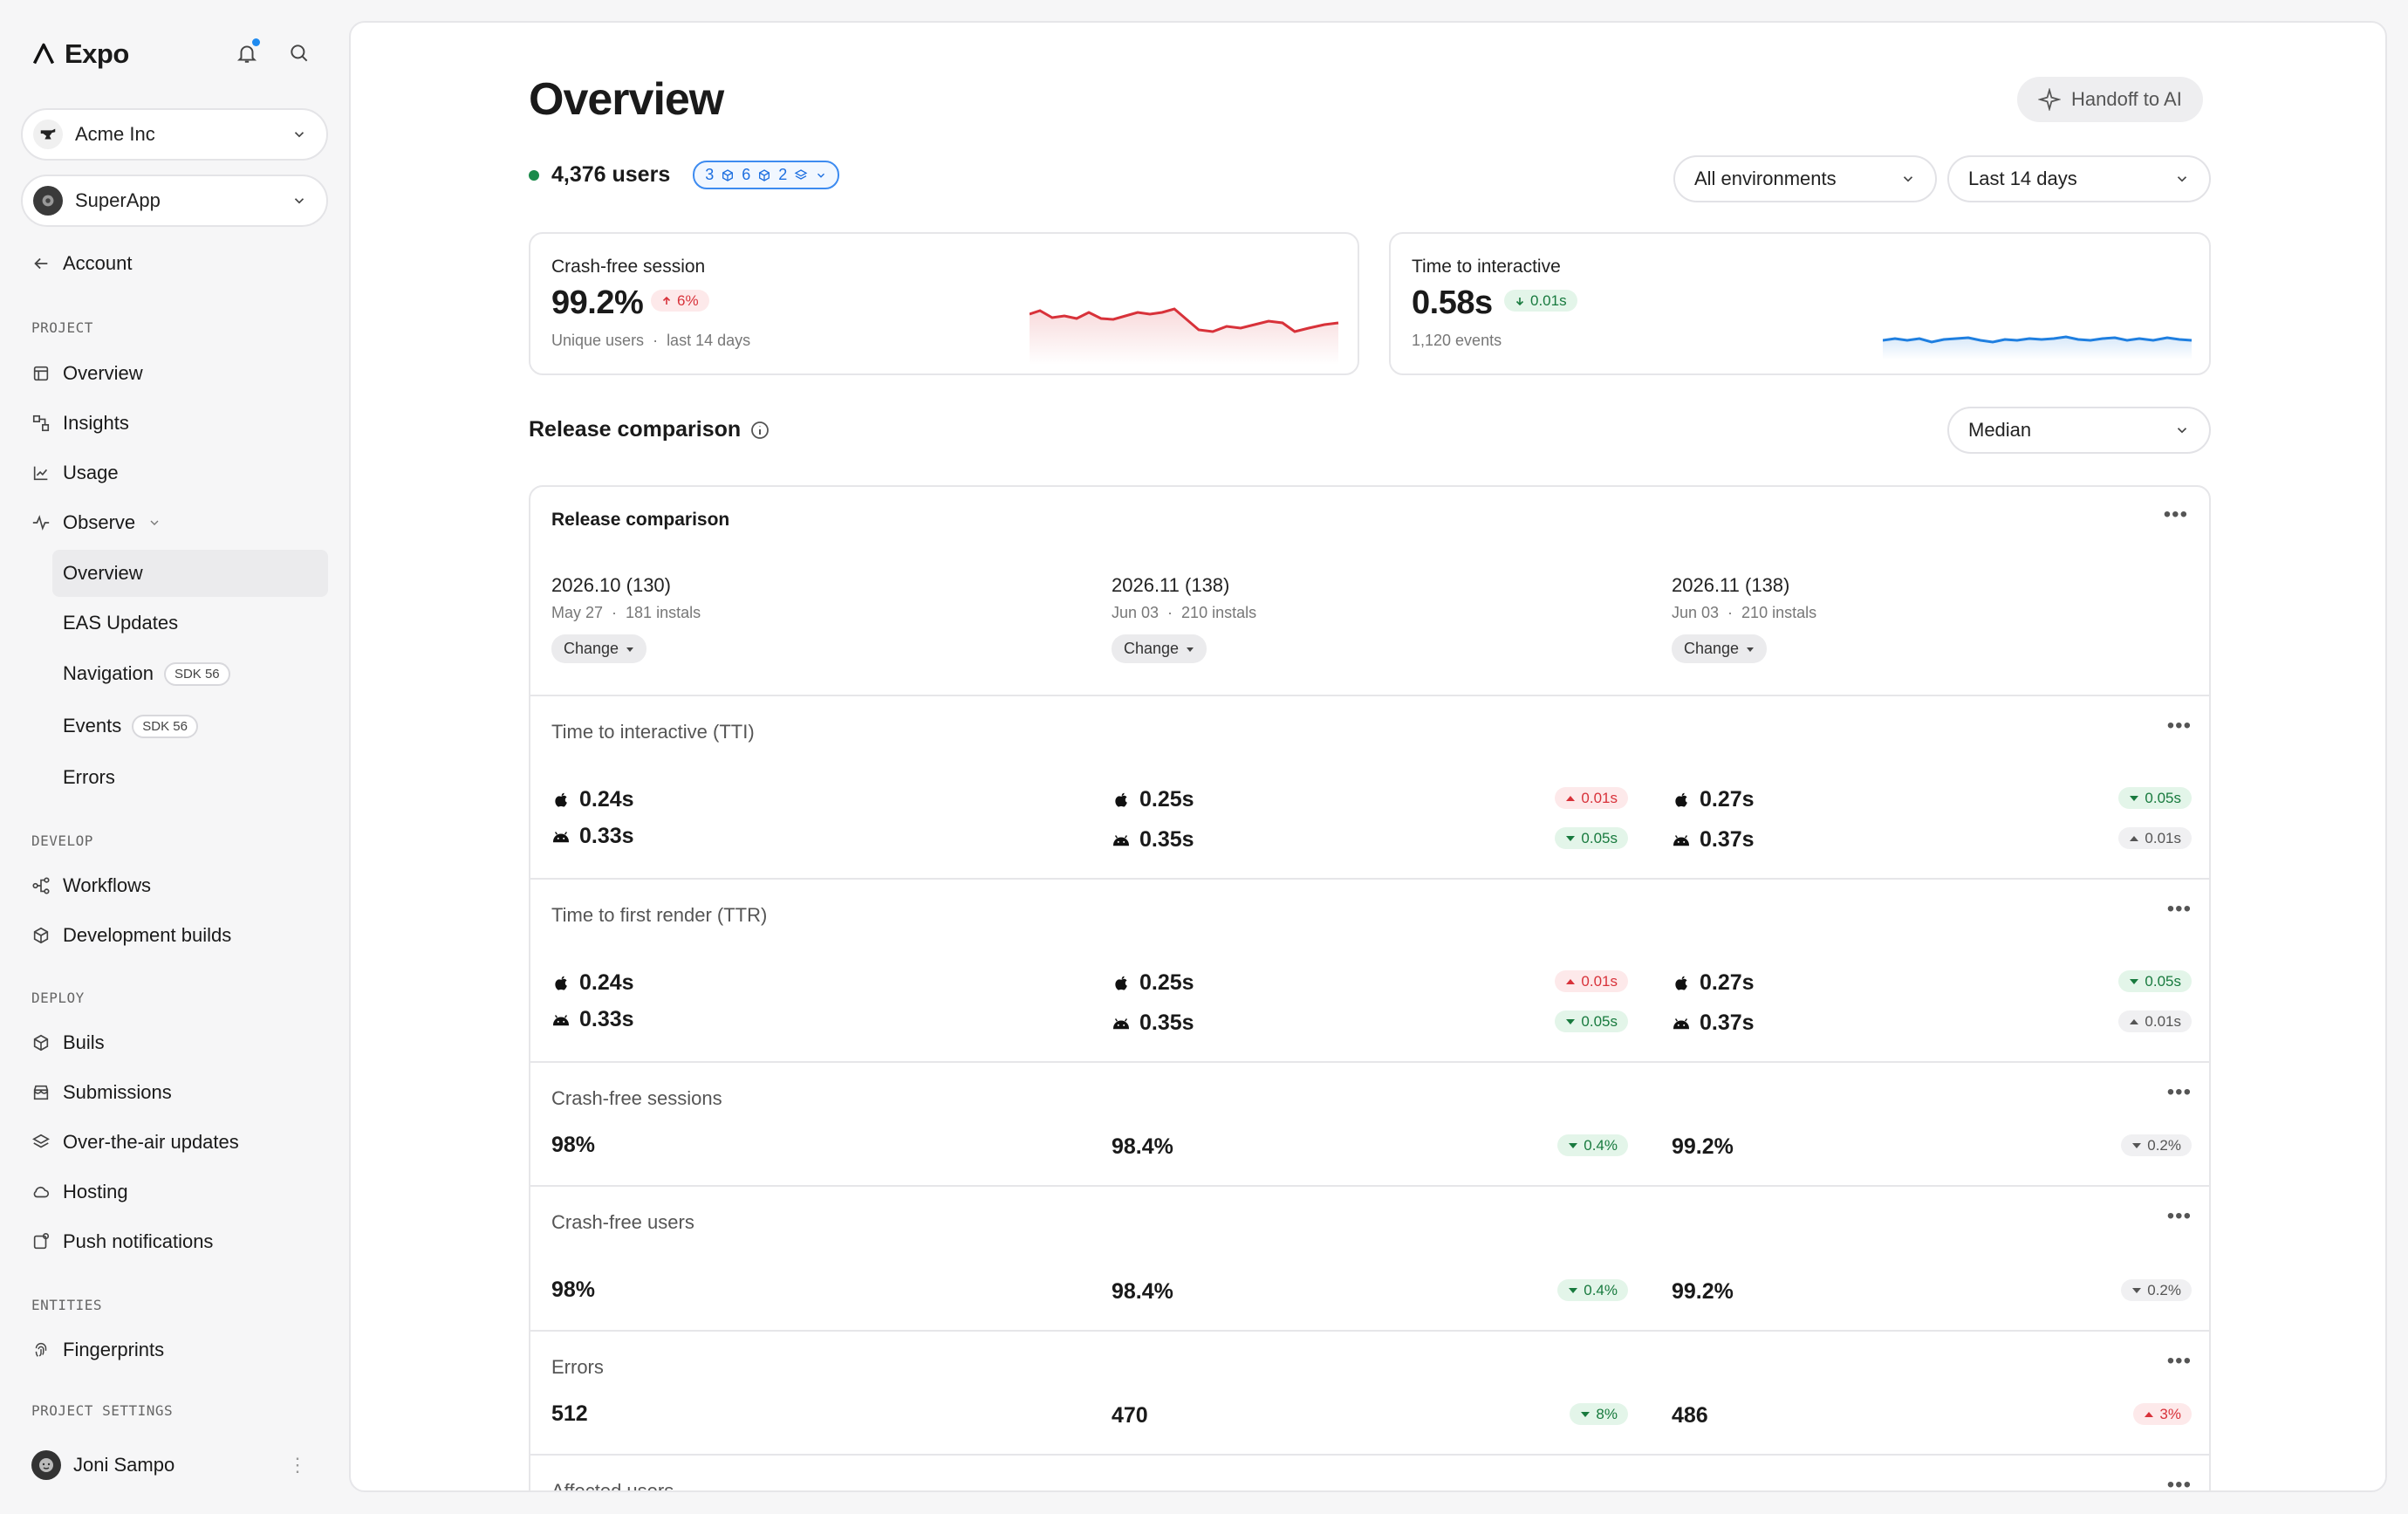 Image resolution: width=2408 pixels, height=1514 pixels. Describe the element at coordinates (1457, 340) in the screenshot. I see `kpi-subtitle: 1,120 events` at that location.